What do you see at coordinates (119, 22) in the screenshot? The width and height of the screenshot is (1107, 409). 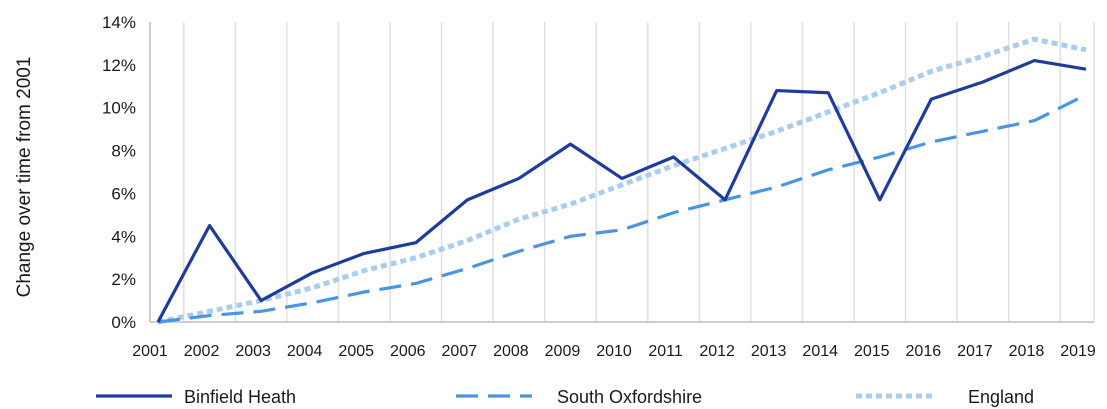 I see `y-tick-label: 14%` at bounding box center [119, 22].